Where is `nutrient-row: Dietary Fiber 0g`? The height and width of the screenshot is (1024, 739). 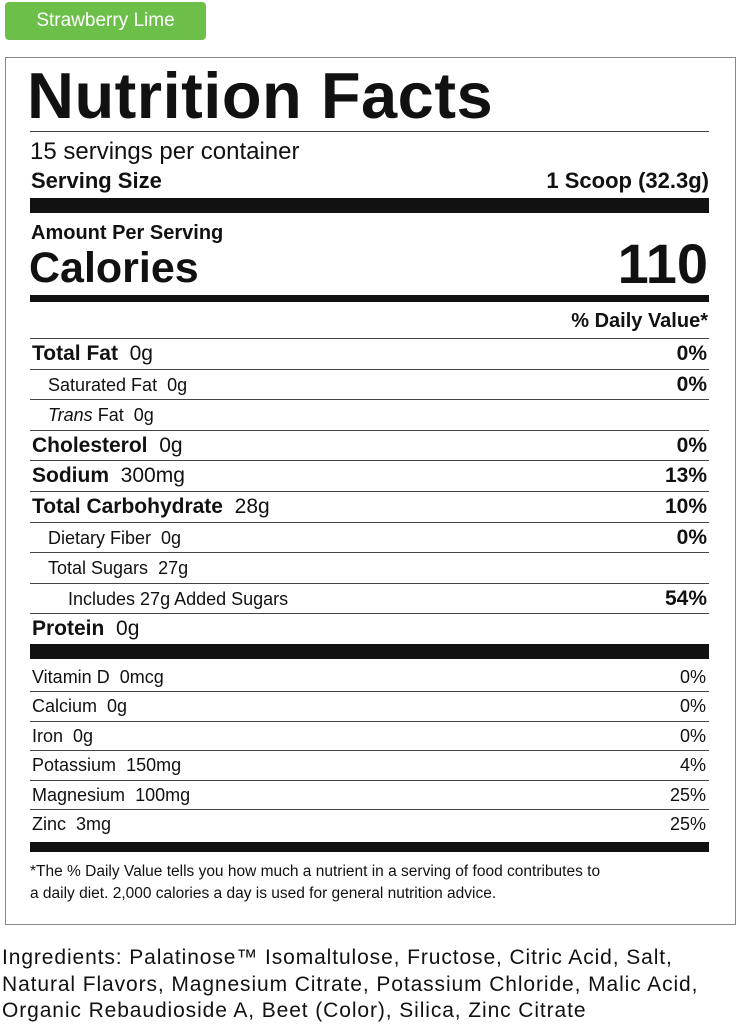
nutrient-row: Dietary Fiber 0g is located at coordinates (114, 538).